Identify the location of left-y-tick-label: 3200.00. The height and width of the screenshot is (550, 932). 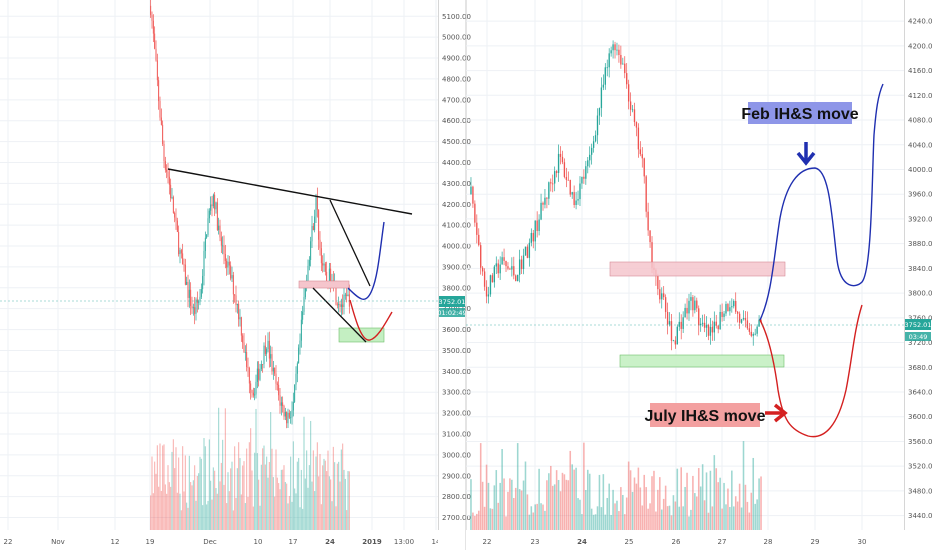
(456, 414).